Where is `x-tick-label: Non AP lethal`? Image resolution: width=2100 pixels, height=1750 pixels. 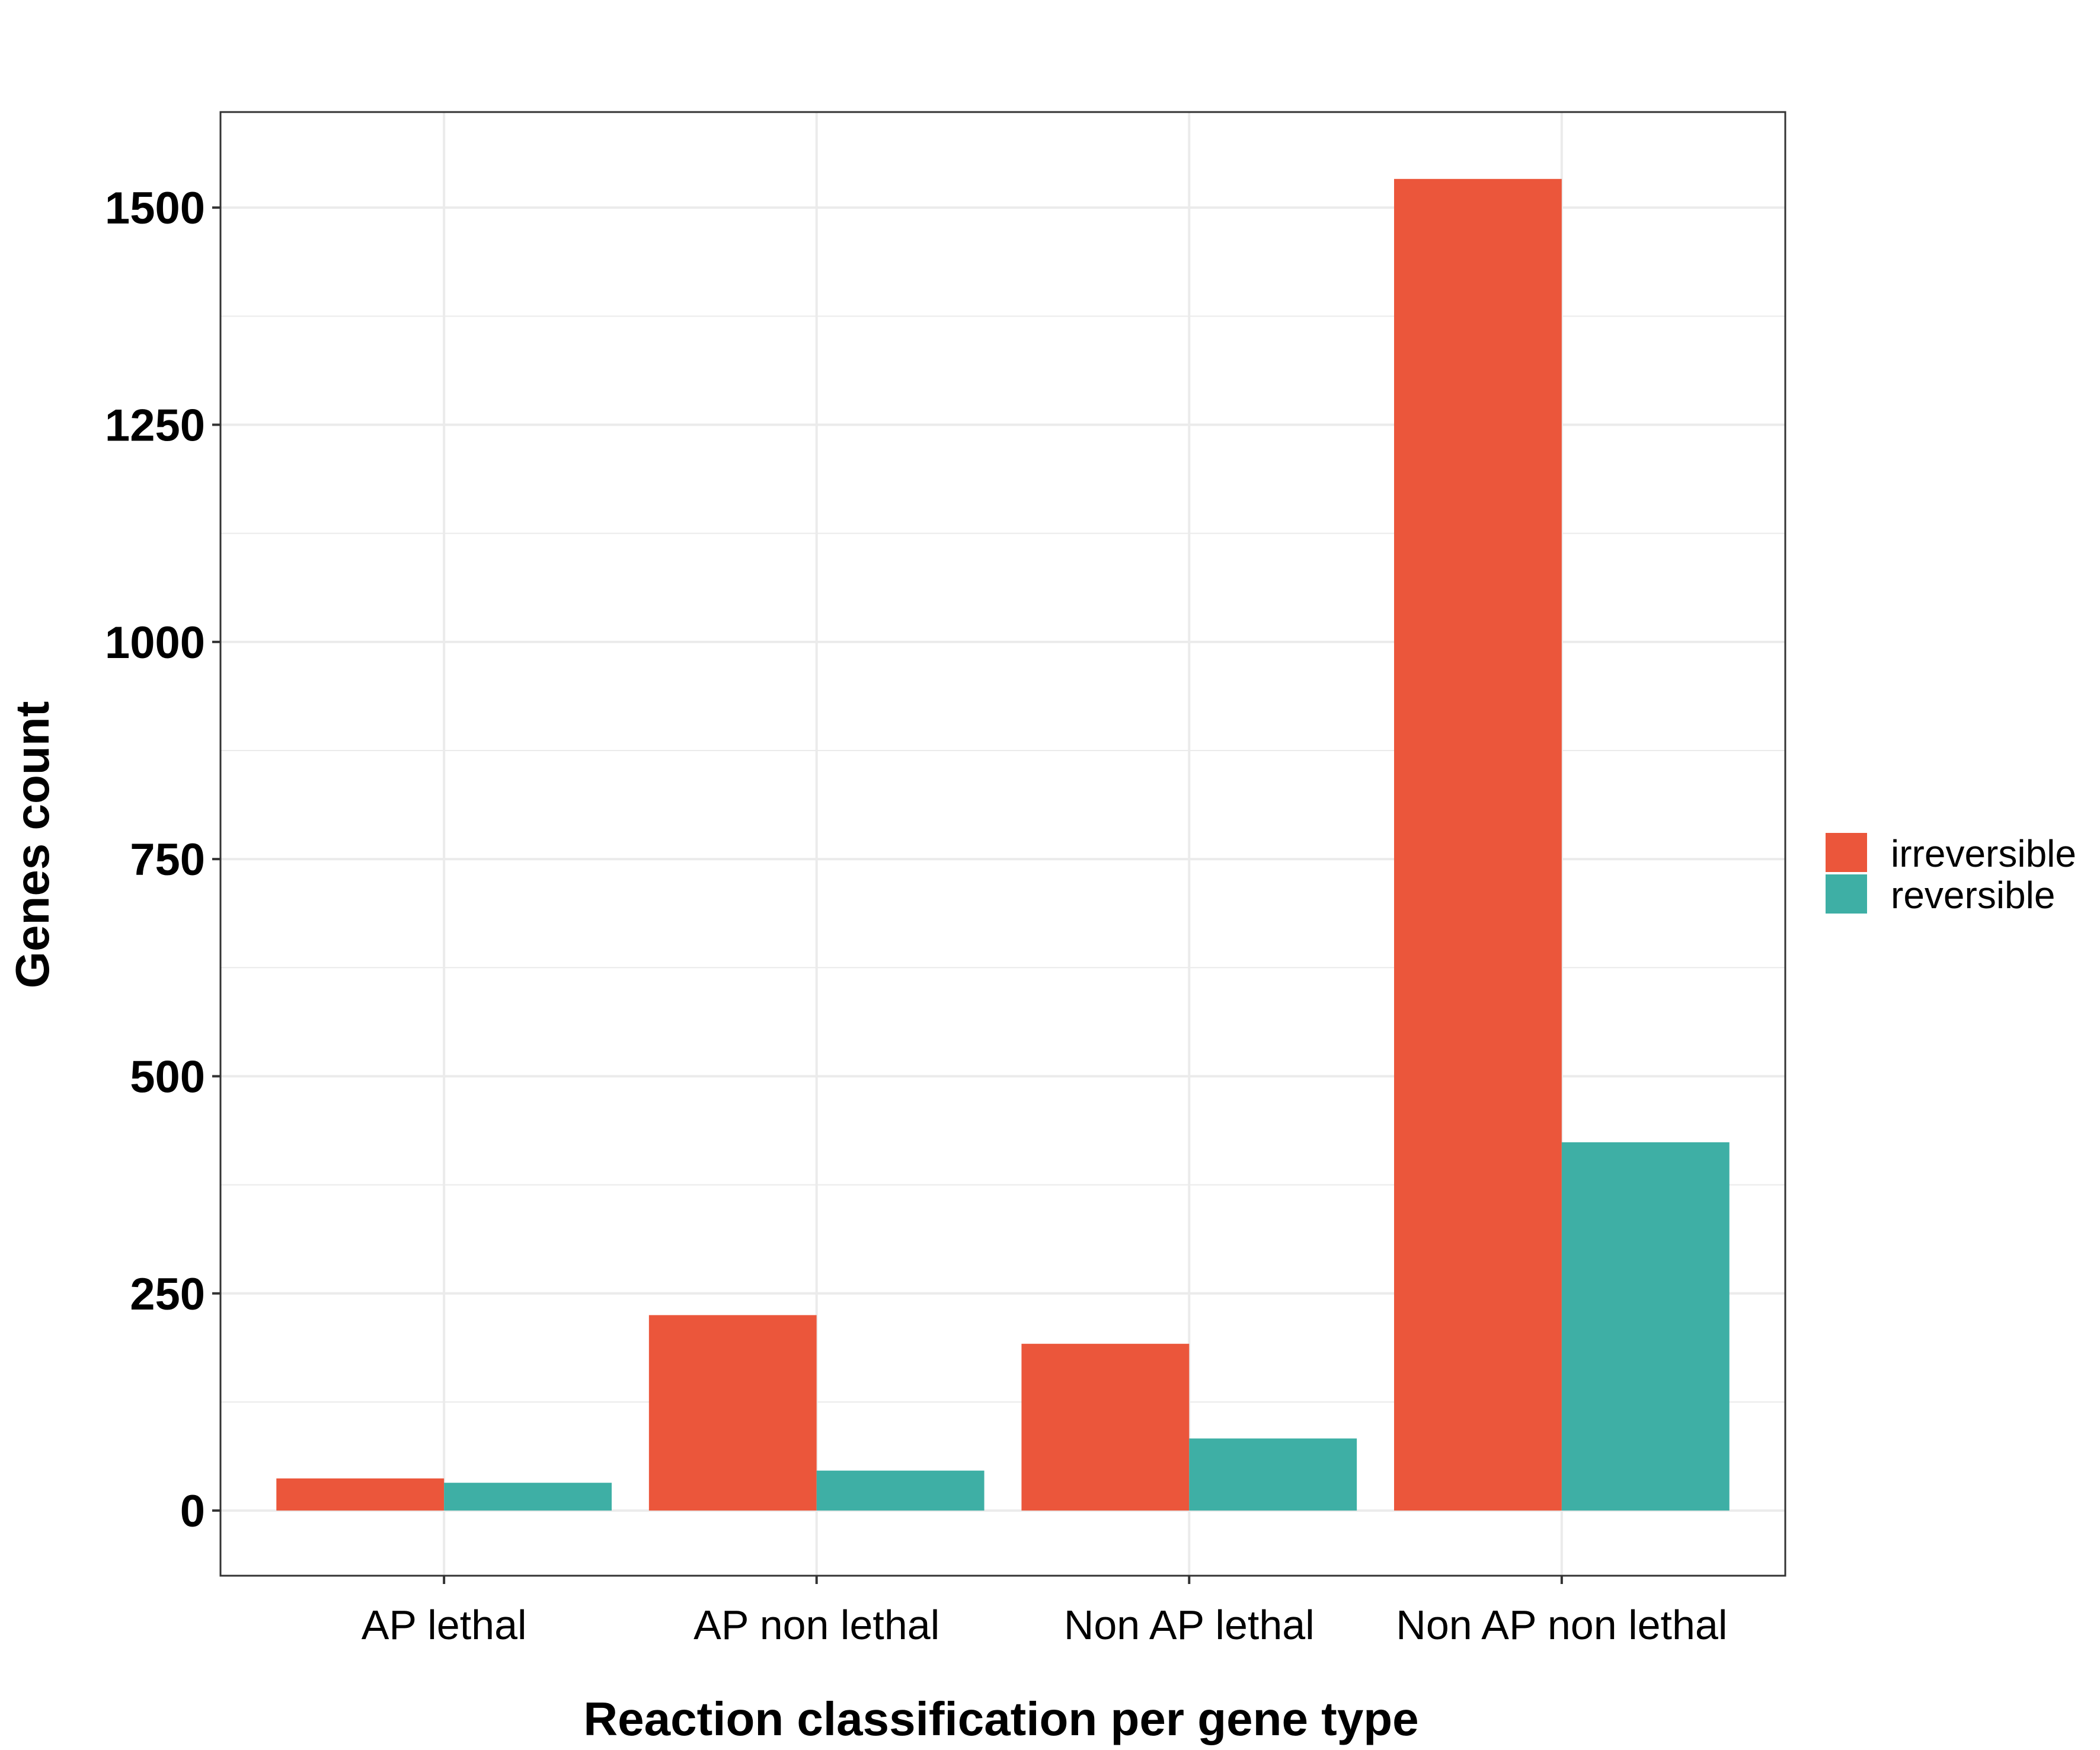
x-tick-label: Non AP lethal is located at coordinates (1189, 1625).